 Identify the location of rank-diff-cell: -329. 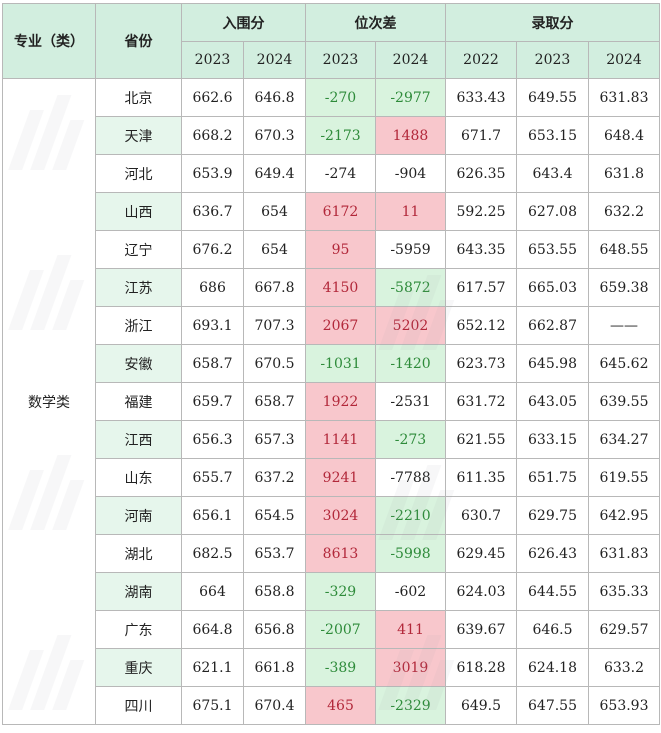
(340, 591).